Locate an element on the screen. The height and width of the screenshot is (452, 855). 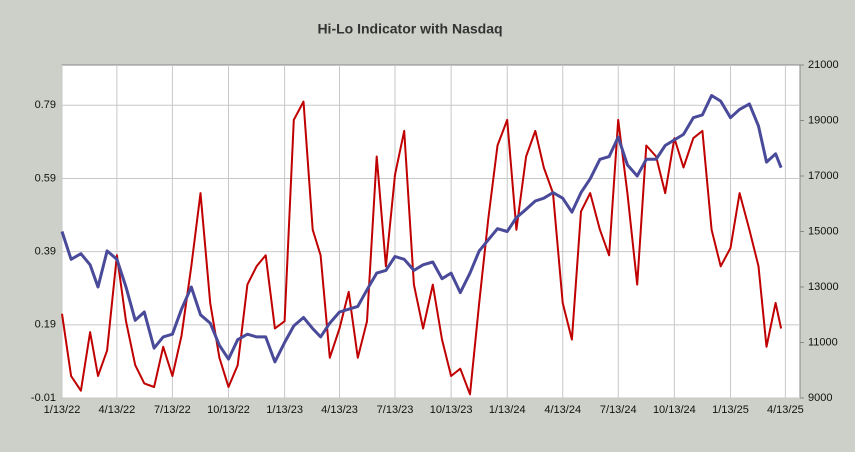
y2-tick-label: 21000 is located at coordinates (823, 65).